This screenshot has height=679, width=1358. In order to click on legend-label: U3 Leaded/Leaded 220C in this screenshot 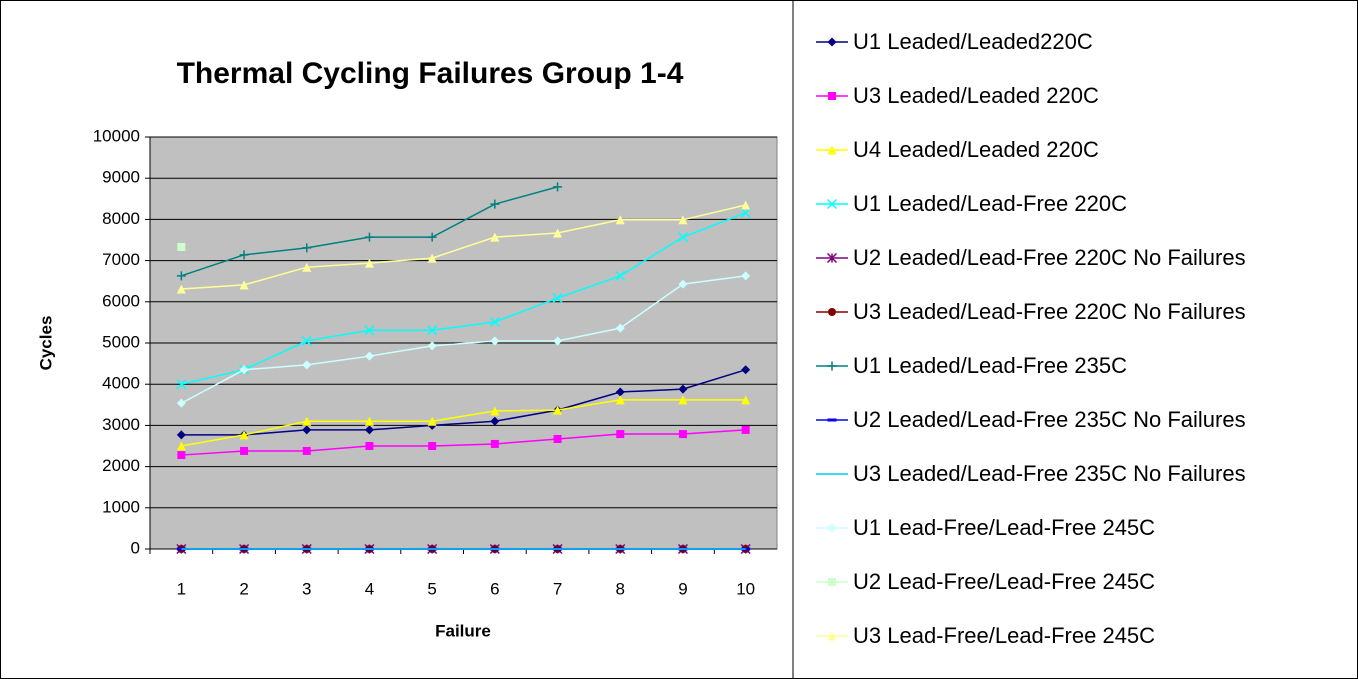, I will do `click(976, 95)`.